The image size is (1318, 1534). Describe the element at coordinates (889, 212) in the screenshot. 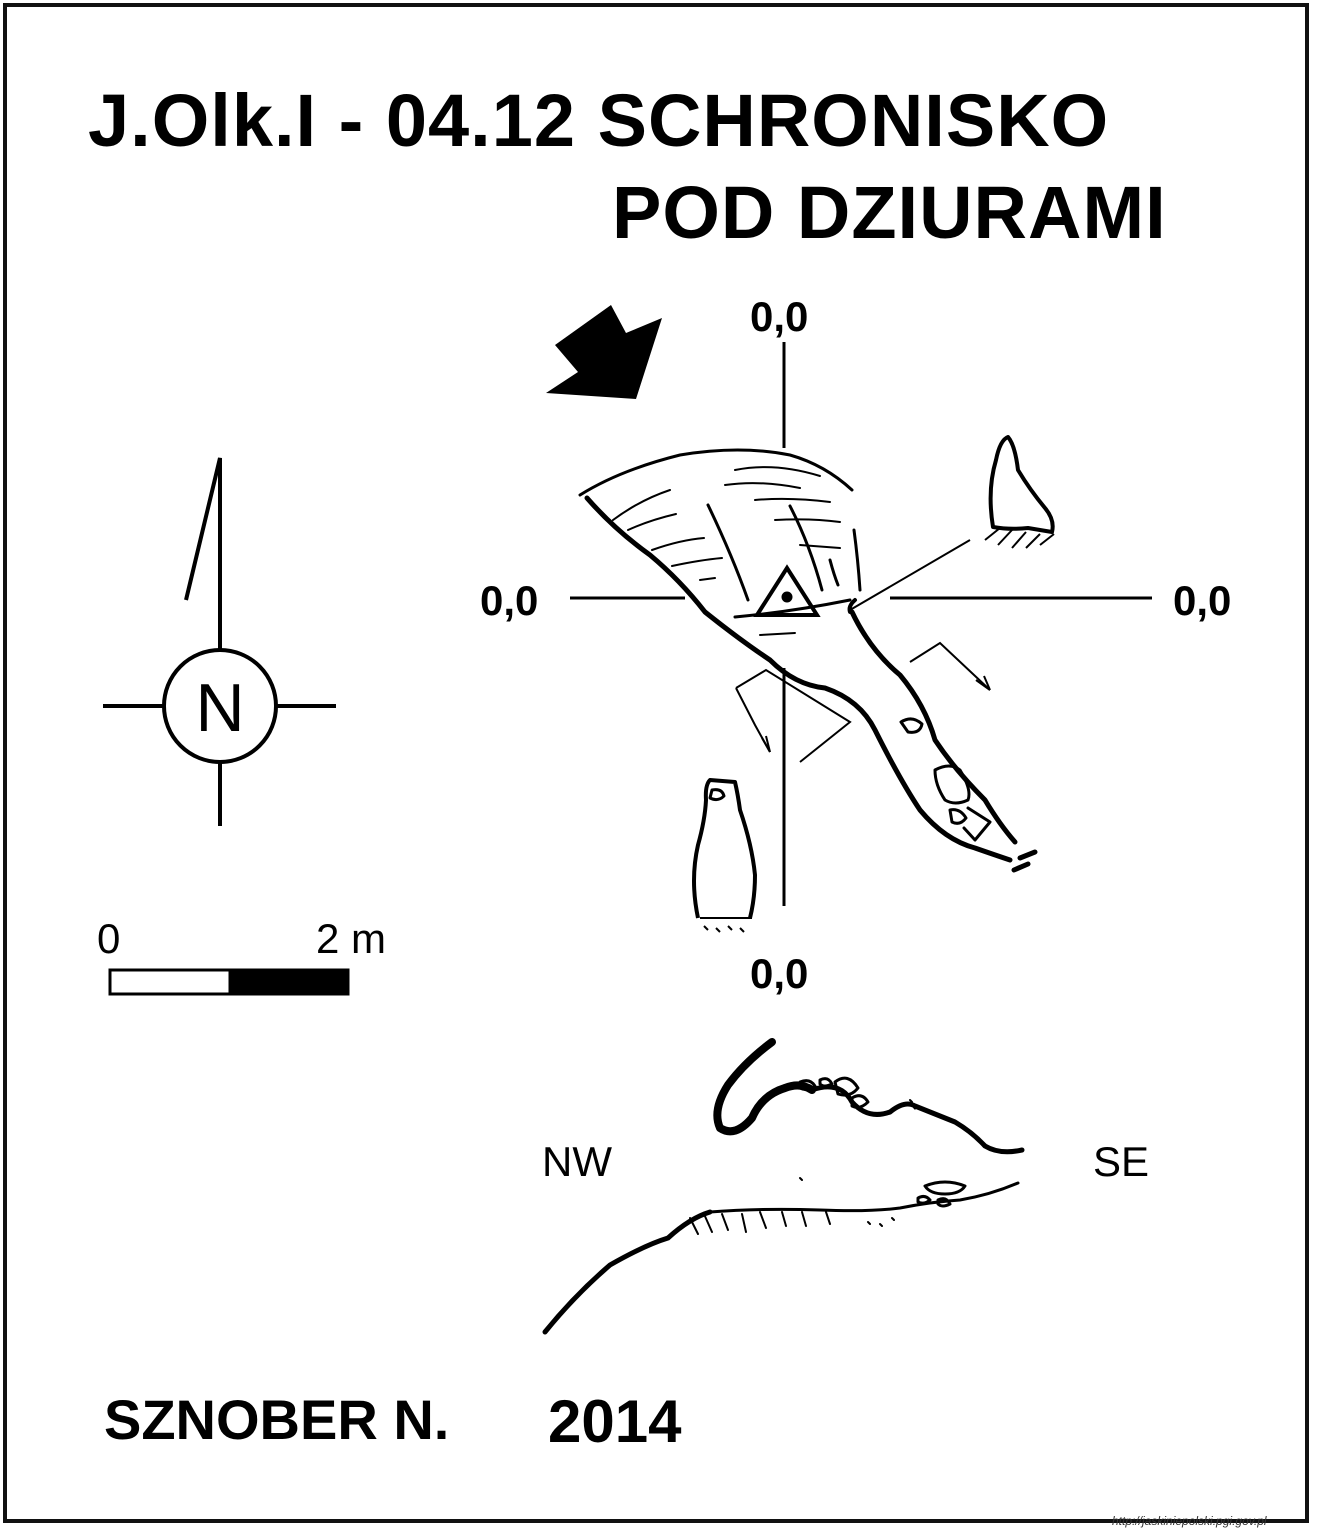

I see `cave-name-title: POD DZIURAMI` at that location.